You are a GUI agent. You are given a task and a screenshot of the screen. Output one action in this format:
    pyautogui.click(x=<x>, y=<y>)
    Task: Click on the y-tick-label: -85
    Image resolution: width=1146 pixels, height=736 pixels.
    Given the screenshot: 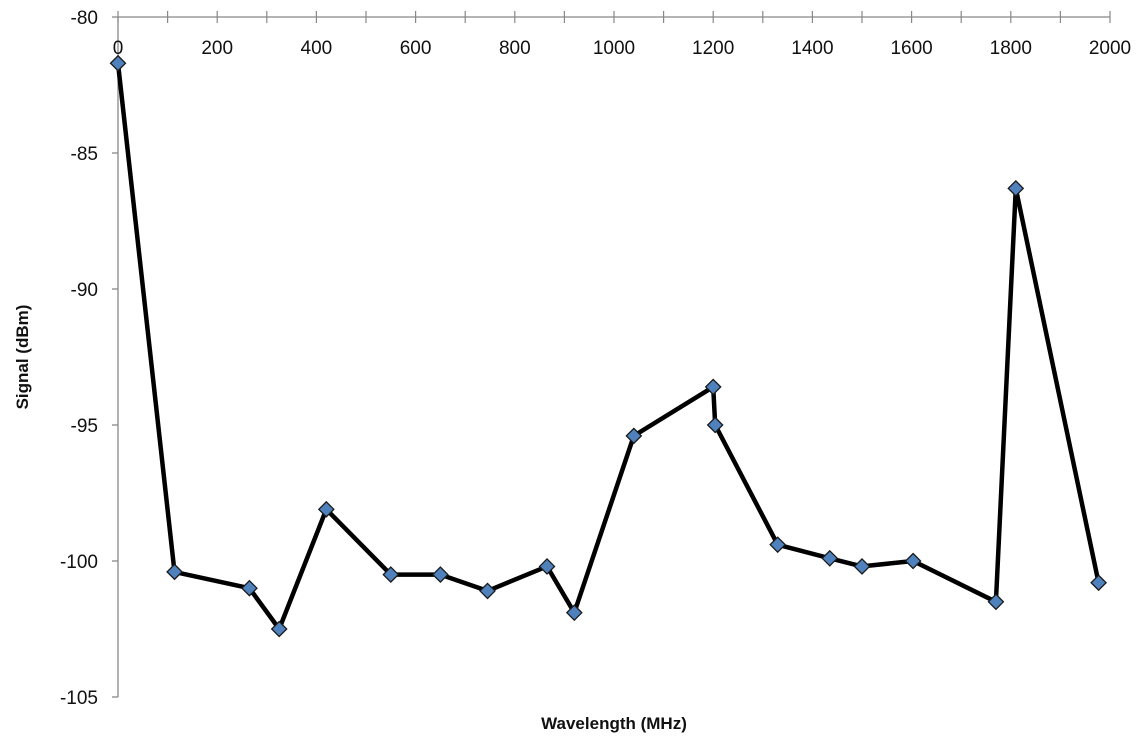 What is the action you would take?
    pyautogui.click(x=84, y=154)
    